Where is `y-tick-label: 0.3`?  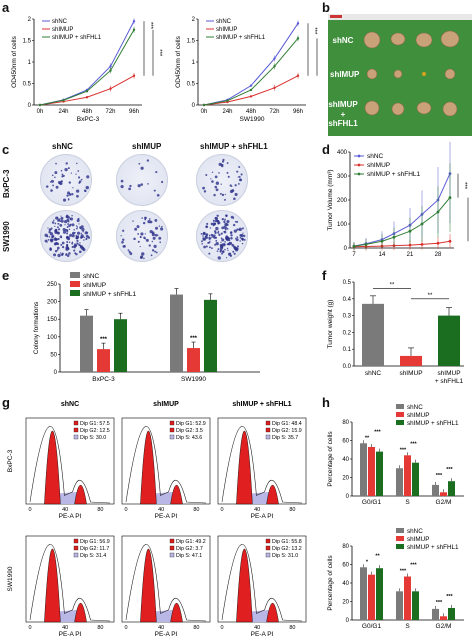
y-tick-label: 0.3 is located at coordinates (347, 317).